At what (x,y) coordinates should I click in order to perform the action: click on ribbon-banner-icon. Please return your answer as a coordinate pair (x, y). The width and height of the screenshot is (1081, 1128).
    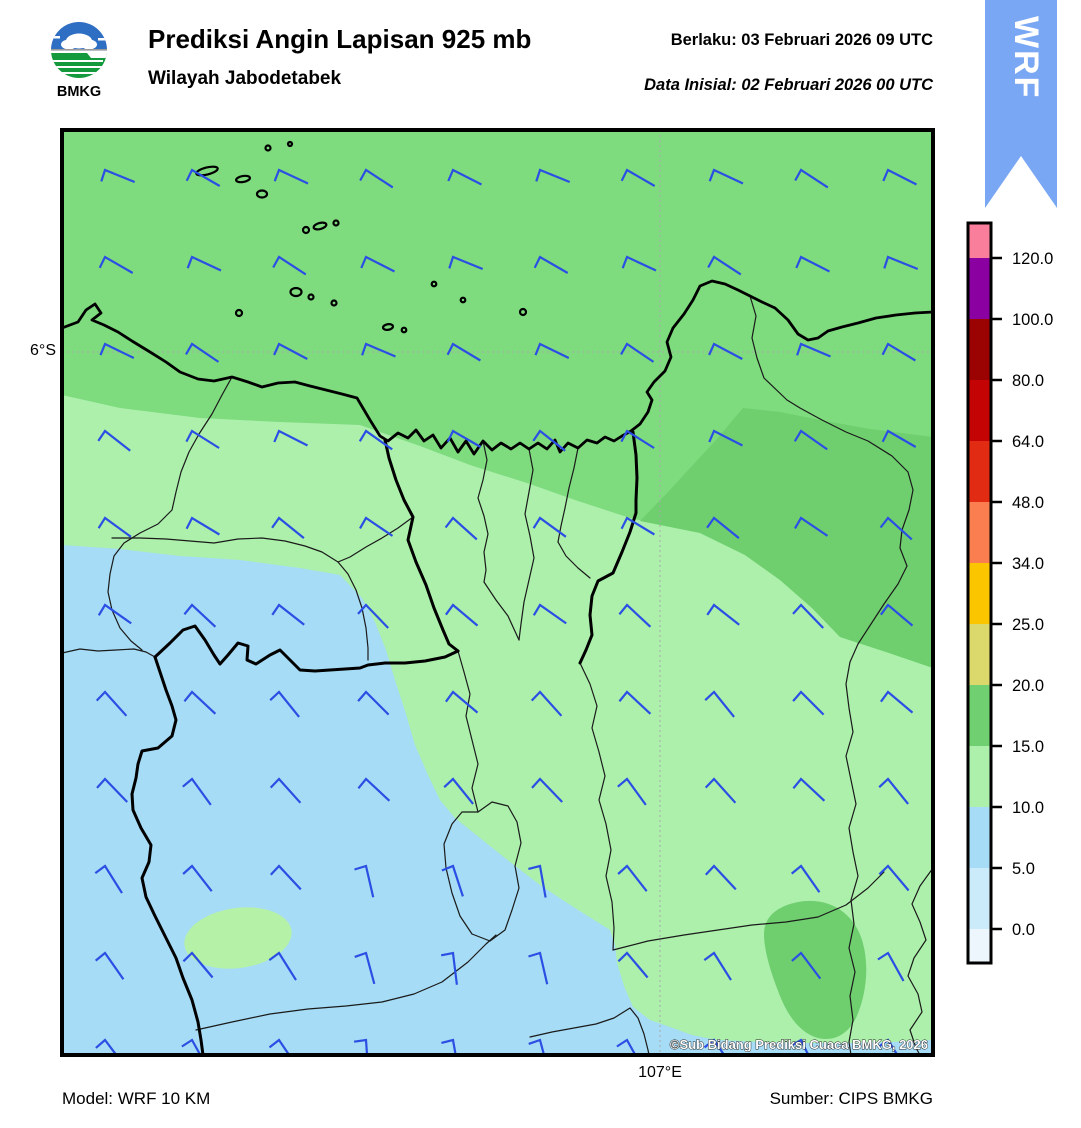
    Looking at the image, I should click on (1021, 104).